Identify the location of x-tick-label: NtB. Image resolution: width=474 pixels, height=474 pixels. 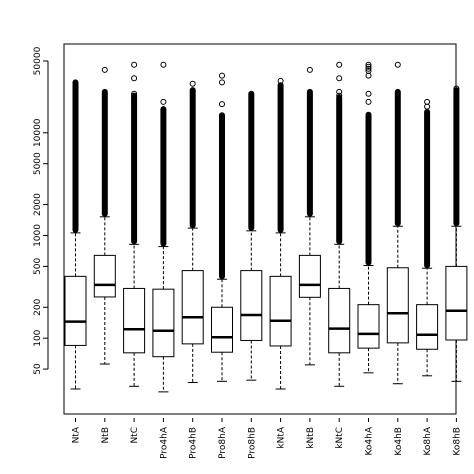
(106, 435).